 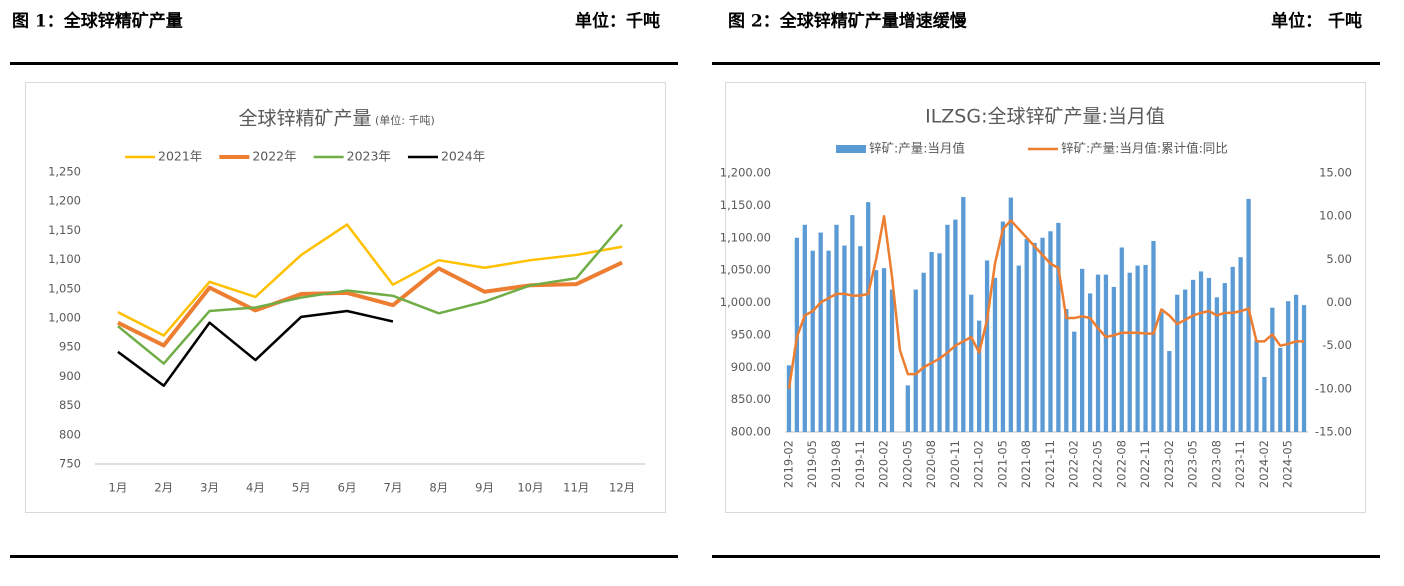 What do you see at coordinates (1339, 302) in the screenshot?
I see `y2-tick-label: 0.00` at bounding box center [1339, 302].